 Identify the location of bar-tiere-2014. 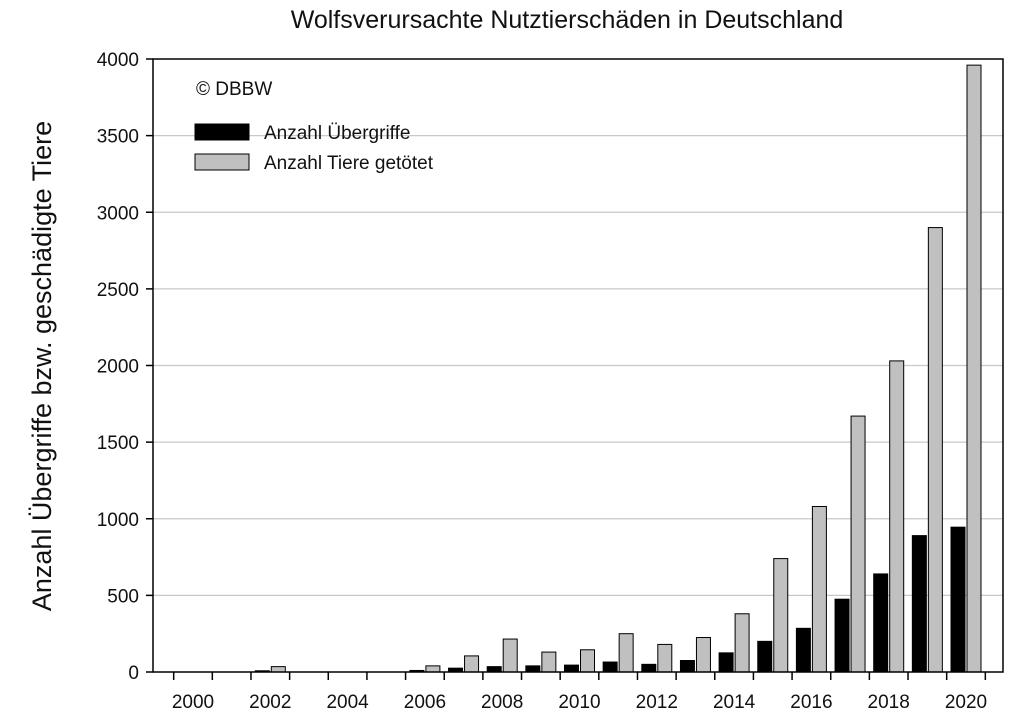
(742, 643).